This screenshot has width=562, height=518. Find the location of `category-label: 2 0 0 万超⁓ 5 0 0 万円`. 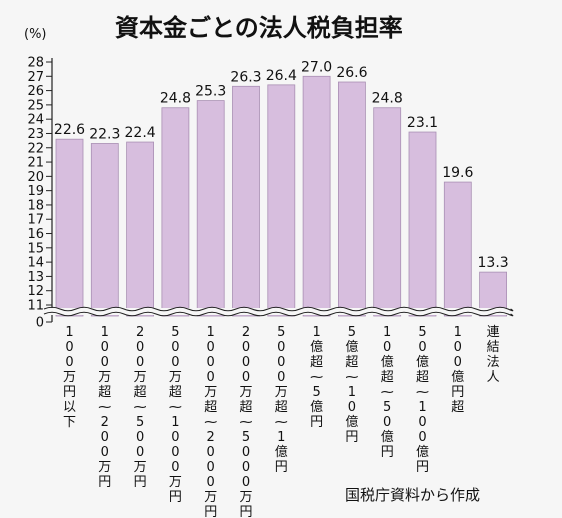

category-label: 2 0 0 万超⁓ 5 0 0 万円 is located at coordinates (140, 407).